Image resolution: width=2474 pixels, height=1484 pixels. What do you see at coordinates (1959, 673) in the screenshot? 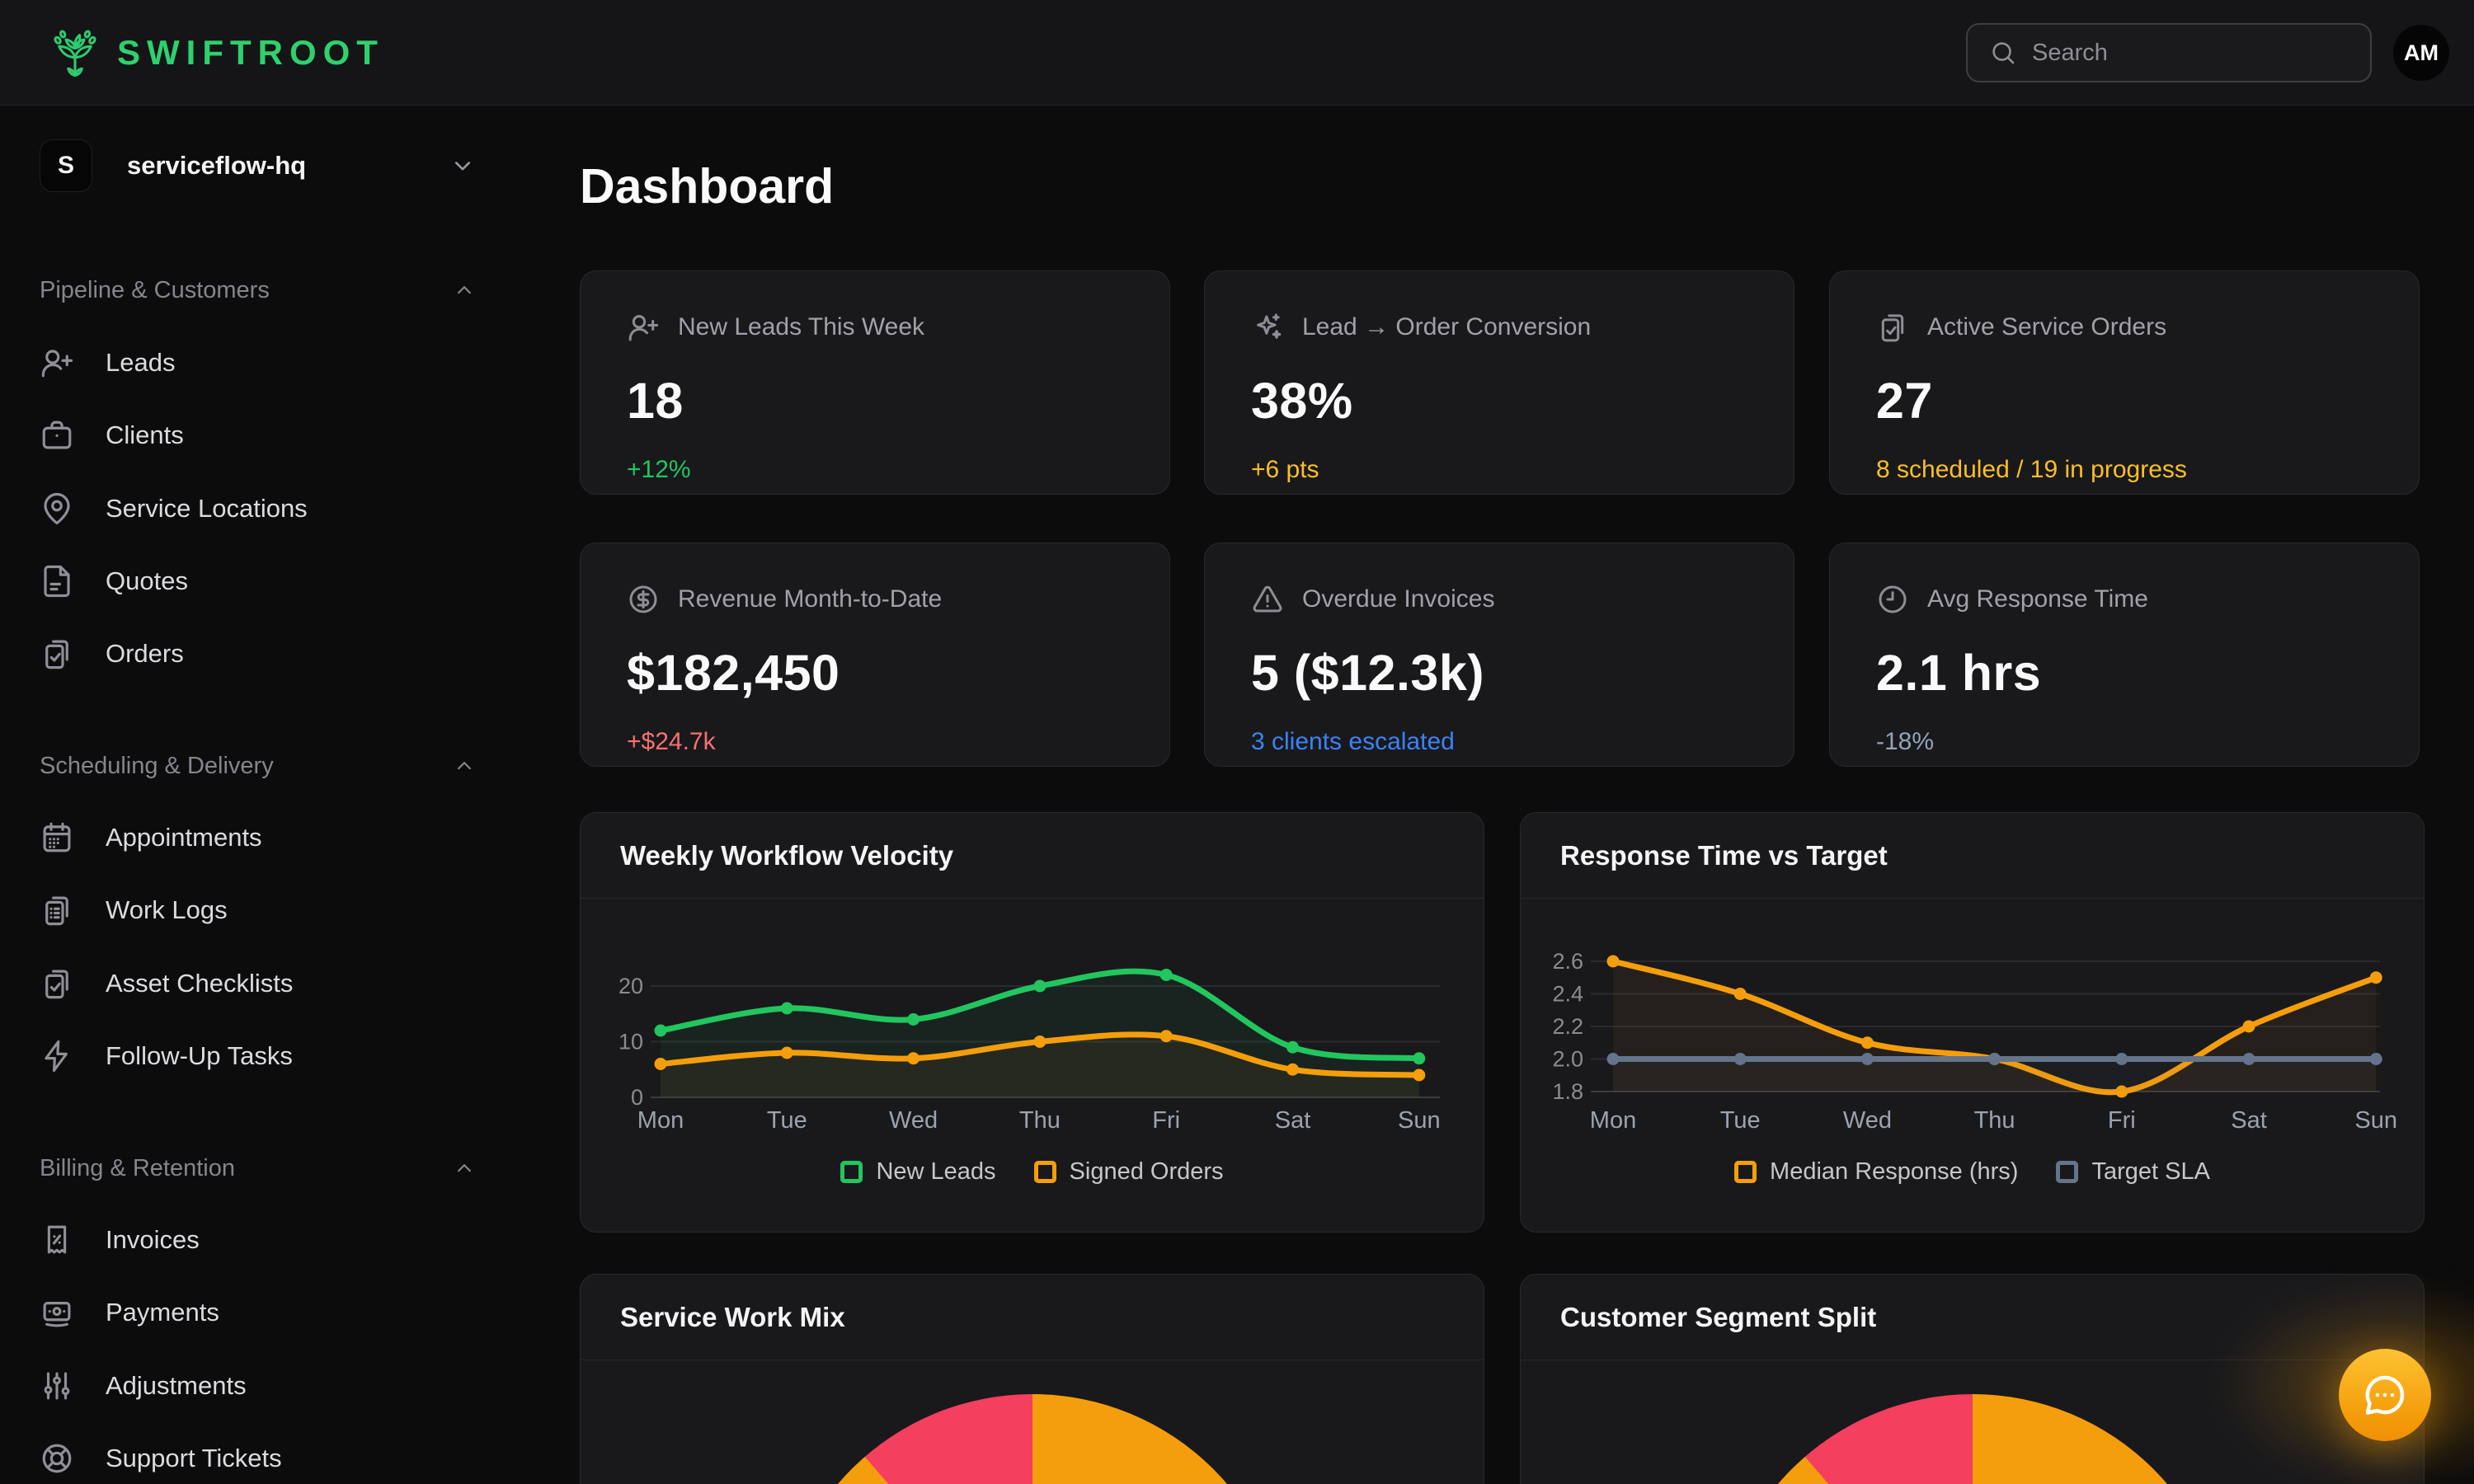
I see `kpi-value: 2.1 hrs` at bounding box center [1959, 673].